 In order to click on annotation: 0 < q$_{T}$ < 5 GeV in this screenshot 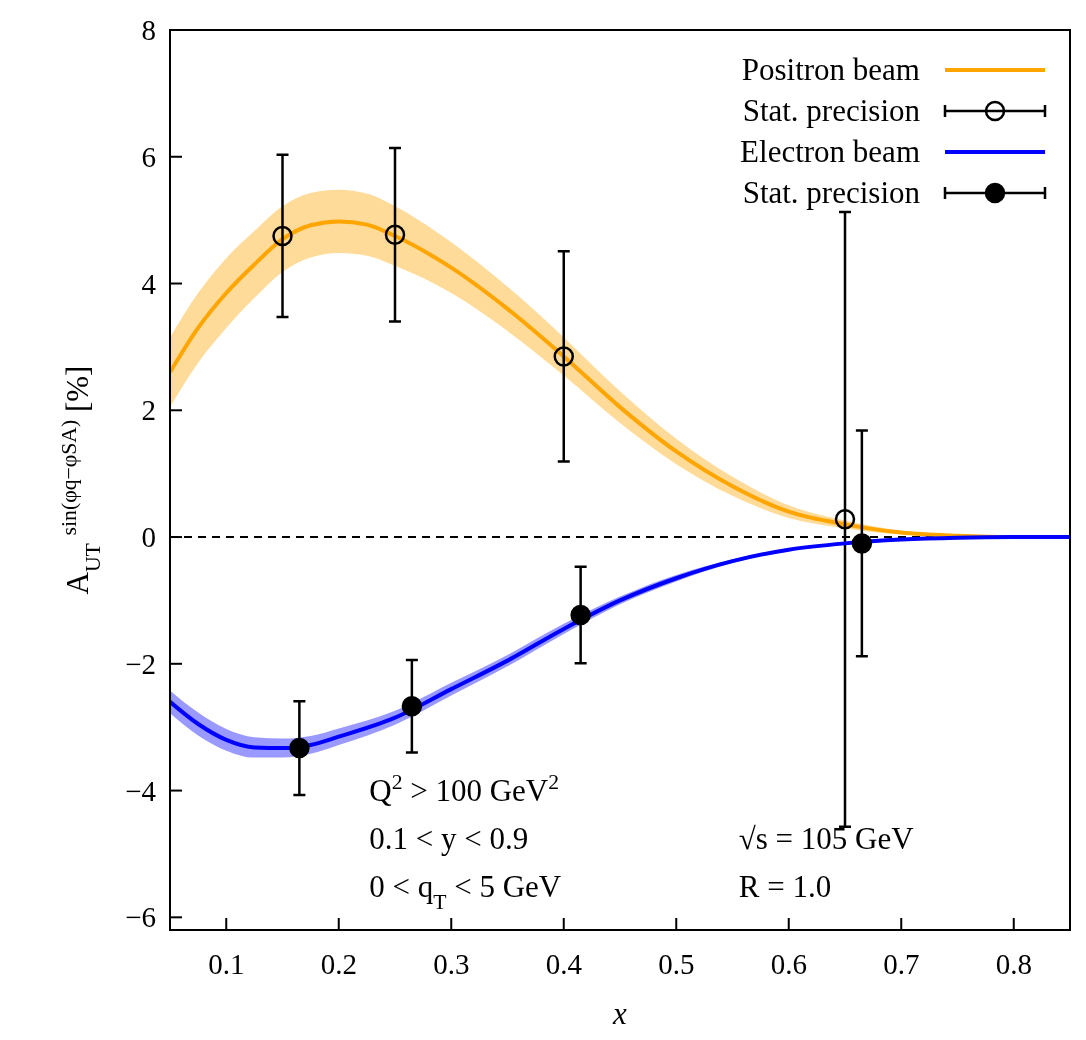, I will do `click(465, 891)`.